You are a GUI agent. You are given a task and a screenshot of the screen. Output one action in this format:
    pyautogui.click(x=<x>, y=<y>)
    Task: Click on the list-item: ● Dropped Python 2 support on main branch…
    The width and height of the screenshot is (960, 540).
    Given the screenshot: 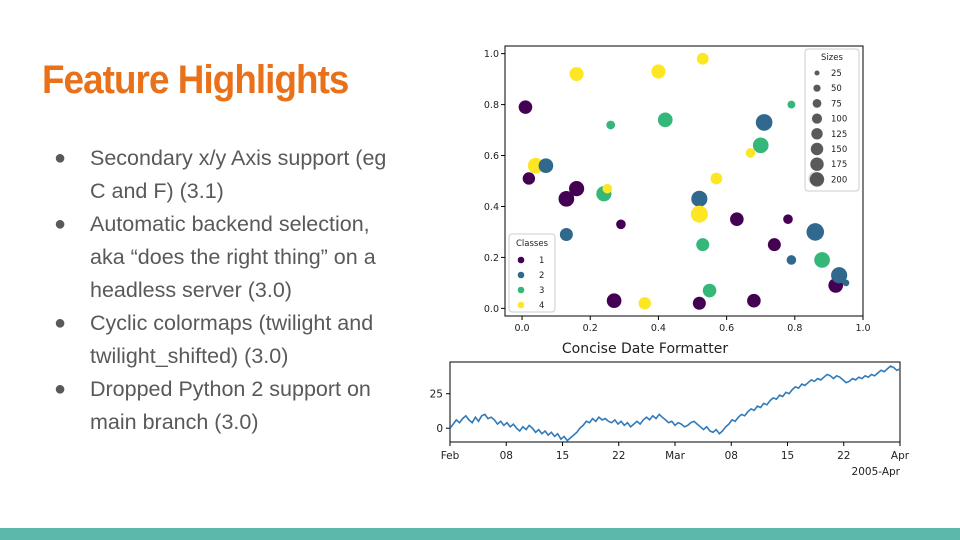 What is the action you would take?
    pyautogui.click(x=227, y=406)
    